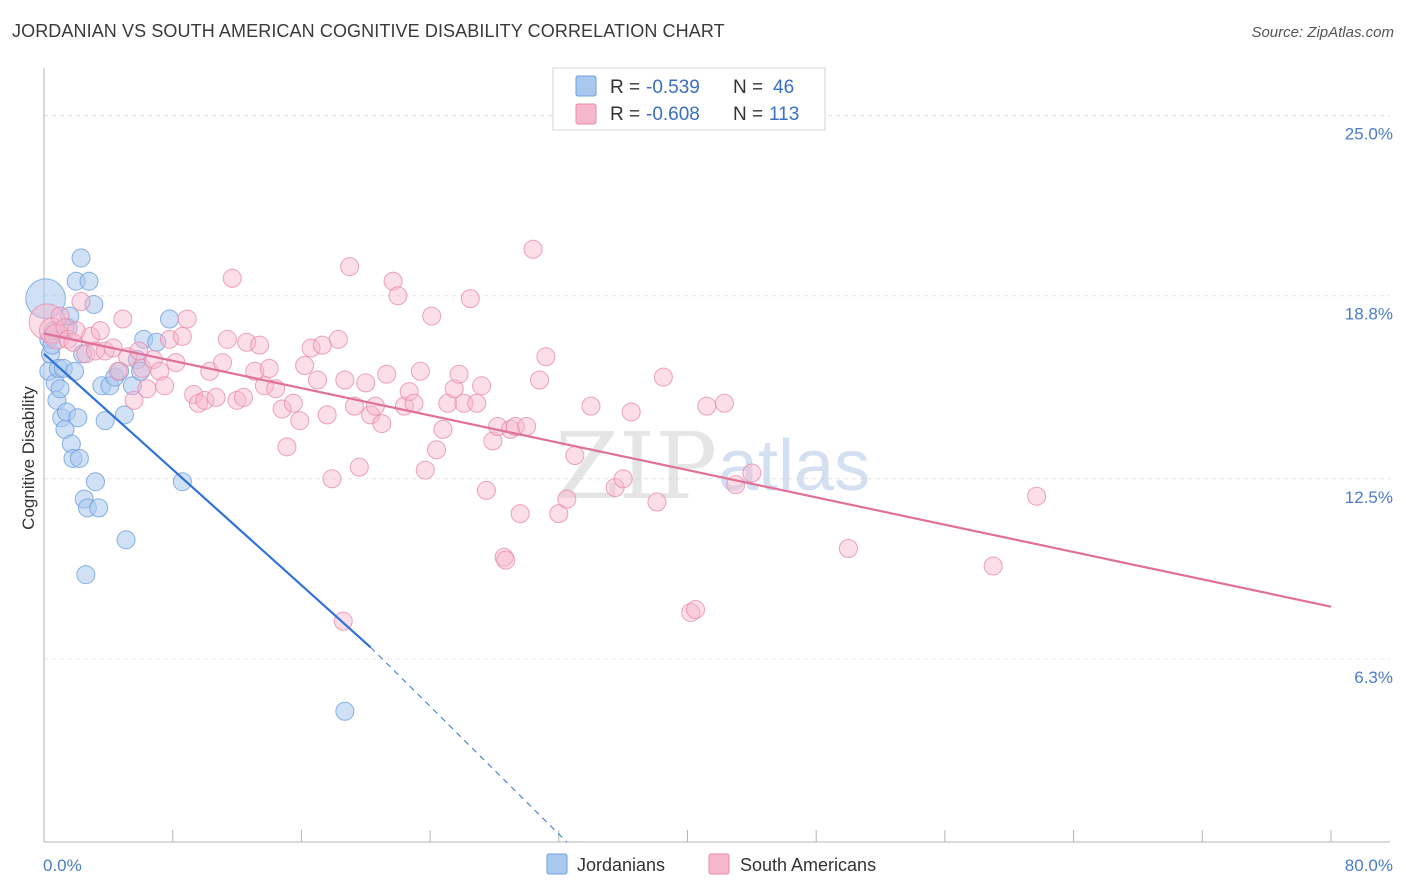  Describe the element at coordinates (719, 864) in the screenshot. I see `bottom-legend-swatch-south-americans` at that location.